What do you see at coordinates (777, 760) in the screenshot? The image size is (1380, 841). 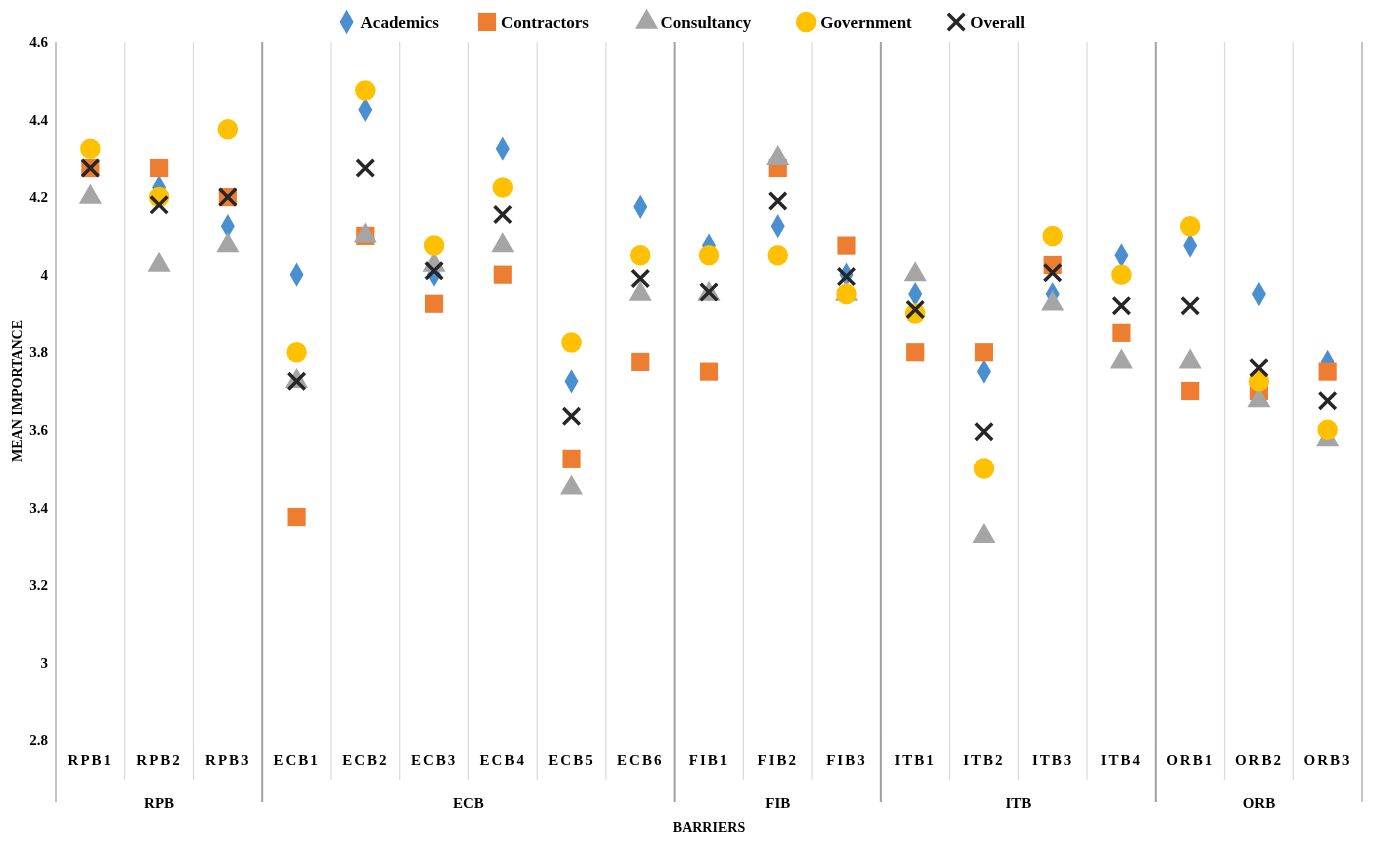 I see `x-tick-label: FIB2` at bounding box center [777, 760].